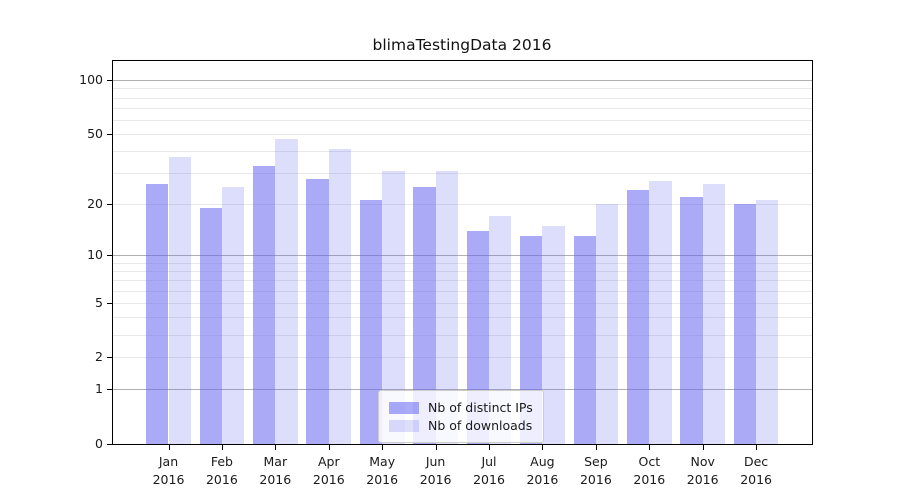  I want to click on bar-ips-apr, so click(317, 311).